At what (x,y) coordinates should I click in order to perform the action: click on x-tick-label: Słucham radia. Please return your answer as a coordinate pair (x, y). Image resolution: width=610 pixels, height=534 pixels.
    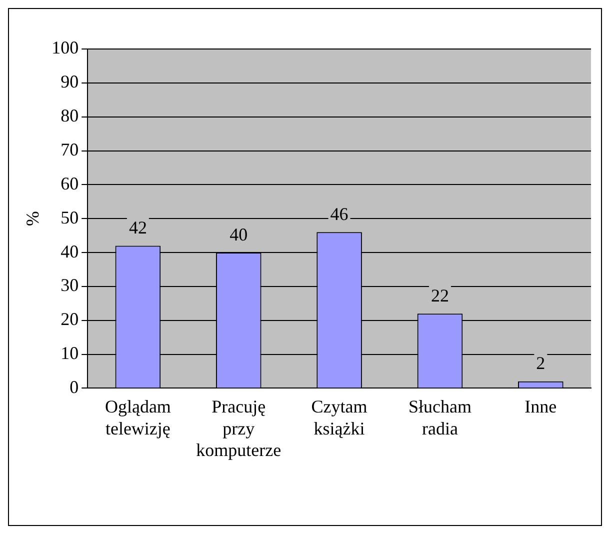
    Looking at the image, I should click on (440, 417).